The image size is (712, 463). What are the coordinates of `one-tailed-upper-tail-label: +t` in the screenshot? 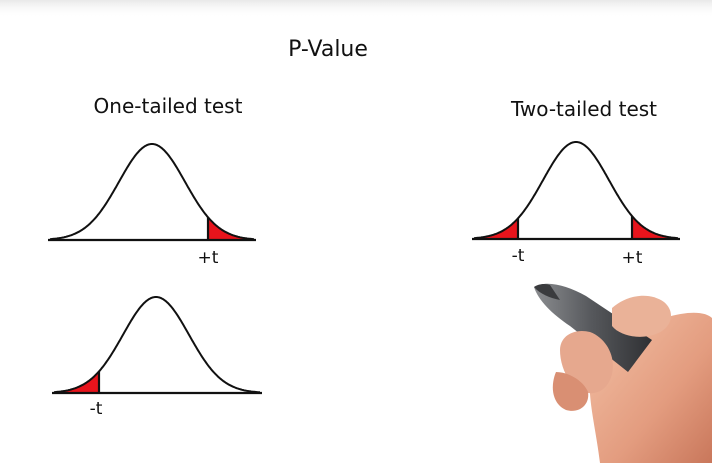 It's located at (208, 258).